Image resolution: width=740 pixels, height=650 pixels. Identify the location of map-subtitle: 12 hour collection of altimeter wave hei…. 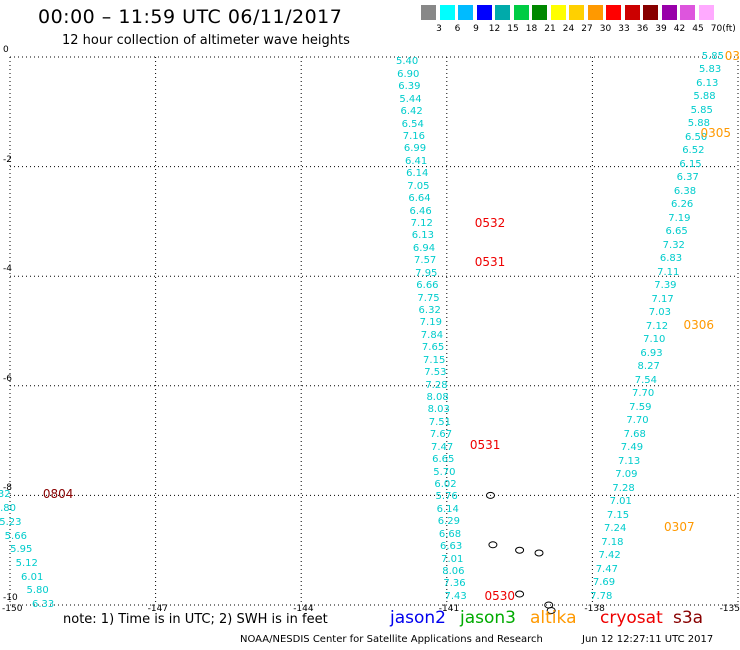
(206, 40).